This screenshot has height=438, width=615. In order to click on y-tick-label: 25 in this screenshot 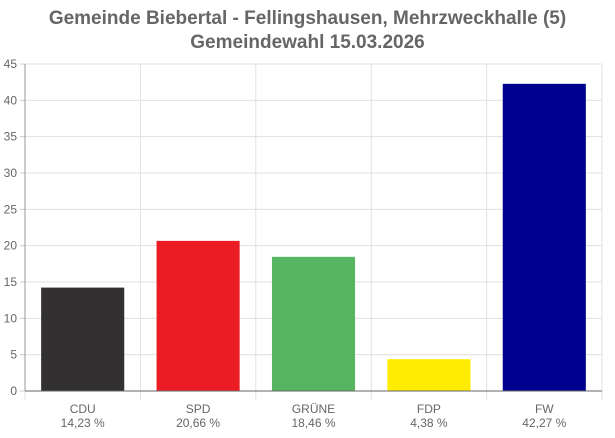, I will do `click(11, 209)`.